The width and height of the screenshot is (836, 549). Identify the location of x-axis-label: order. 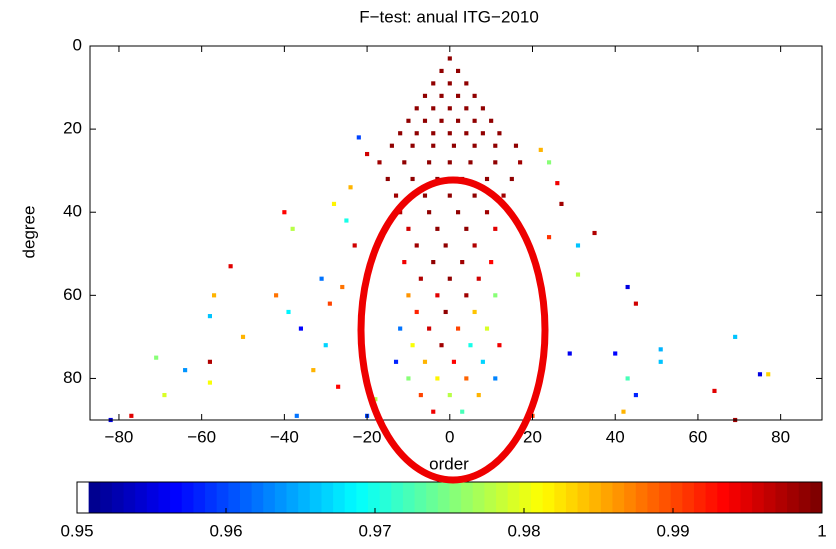
(449, 463).